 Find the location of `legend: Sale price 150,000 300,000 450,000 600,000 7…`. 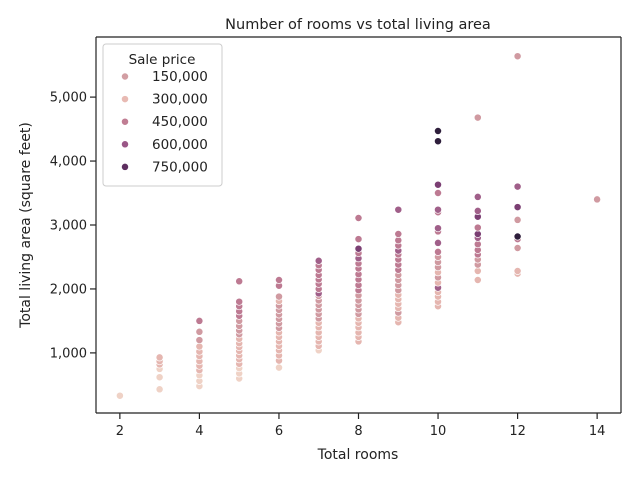

legend: Sale price 150,000 300,000 450,000 600,000 7… is located at coordinates (162, 115).